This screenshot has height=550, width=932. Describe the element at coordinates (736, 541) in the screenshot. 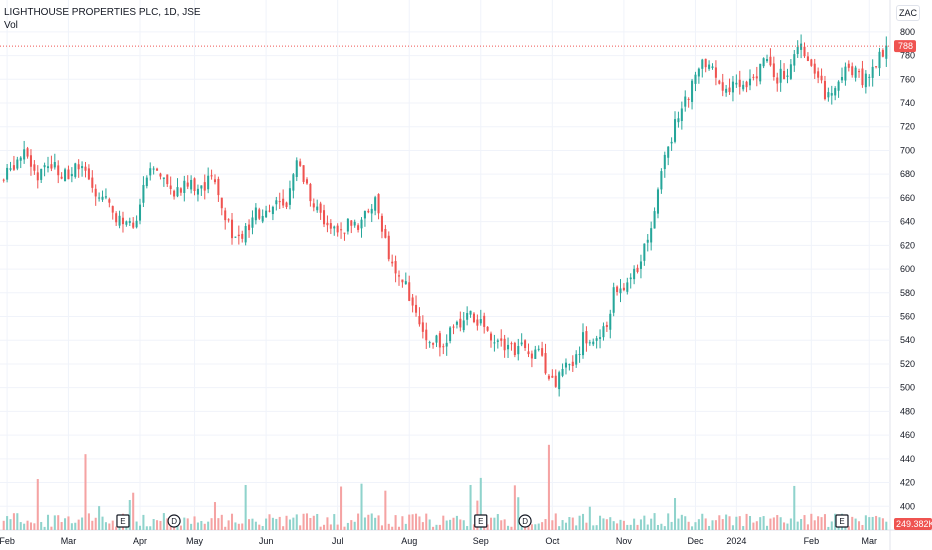

I see `x-tick-label: 2024` at that location.